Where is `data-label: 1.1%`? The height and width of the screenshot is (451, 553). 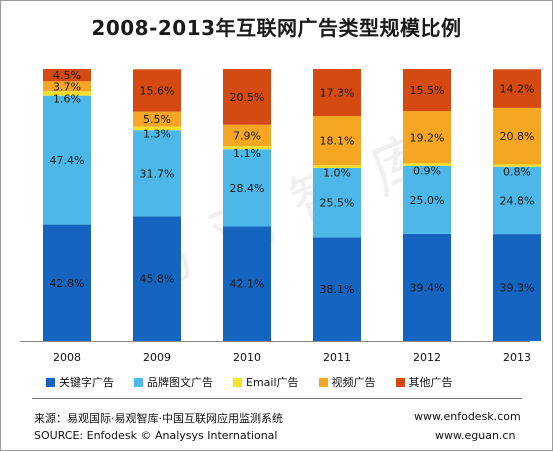 data-label: 1.1% is located at coordinates (247, 153).